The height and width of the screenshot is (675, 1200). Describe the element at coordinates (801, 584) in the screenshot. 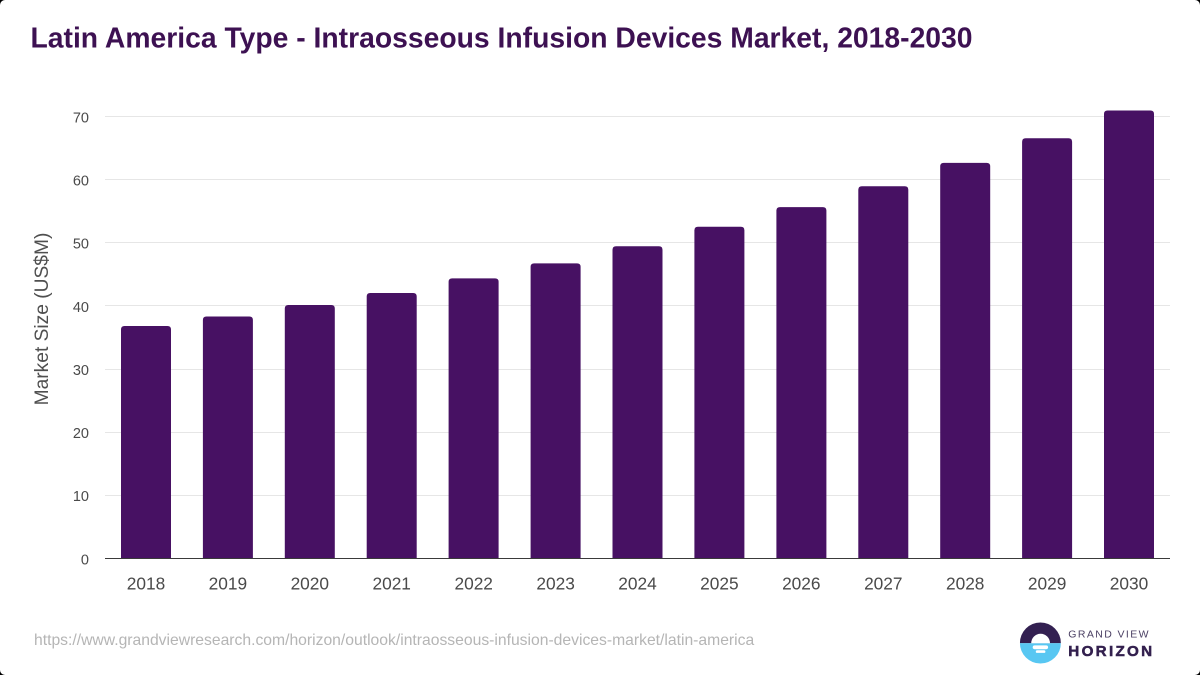

I see `svg-text: 2026` at that location.